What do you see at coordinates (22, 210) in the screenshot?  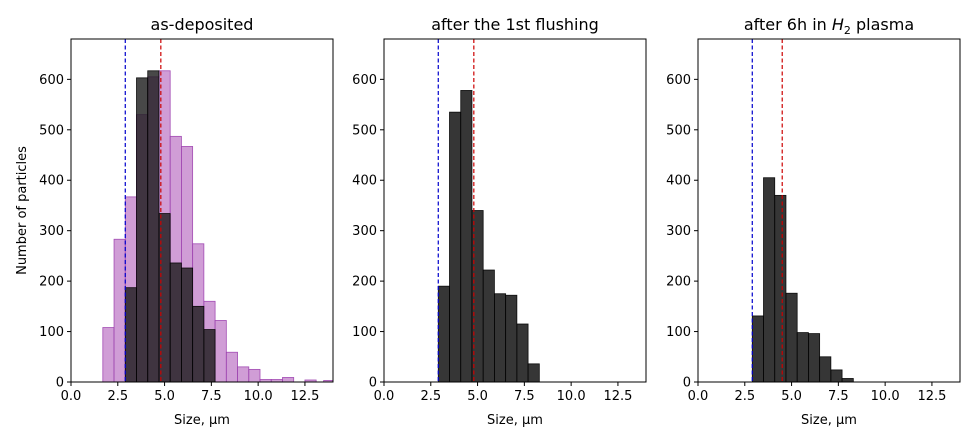 I see `y-axis-label: Number of particles` at bounding box center [22, 210].